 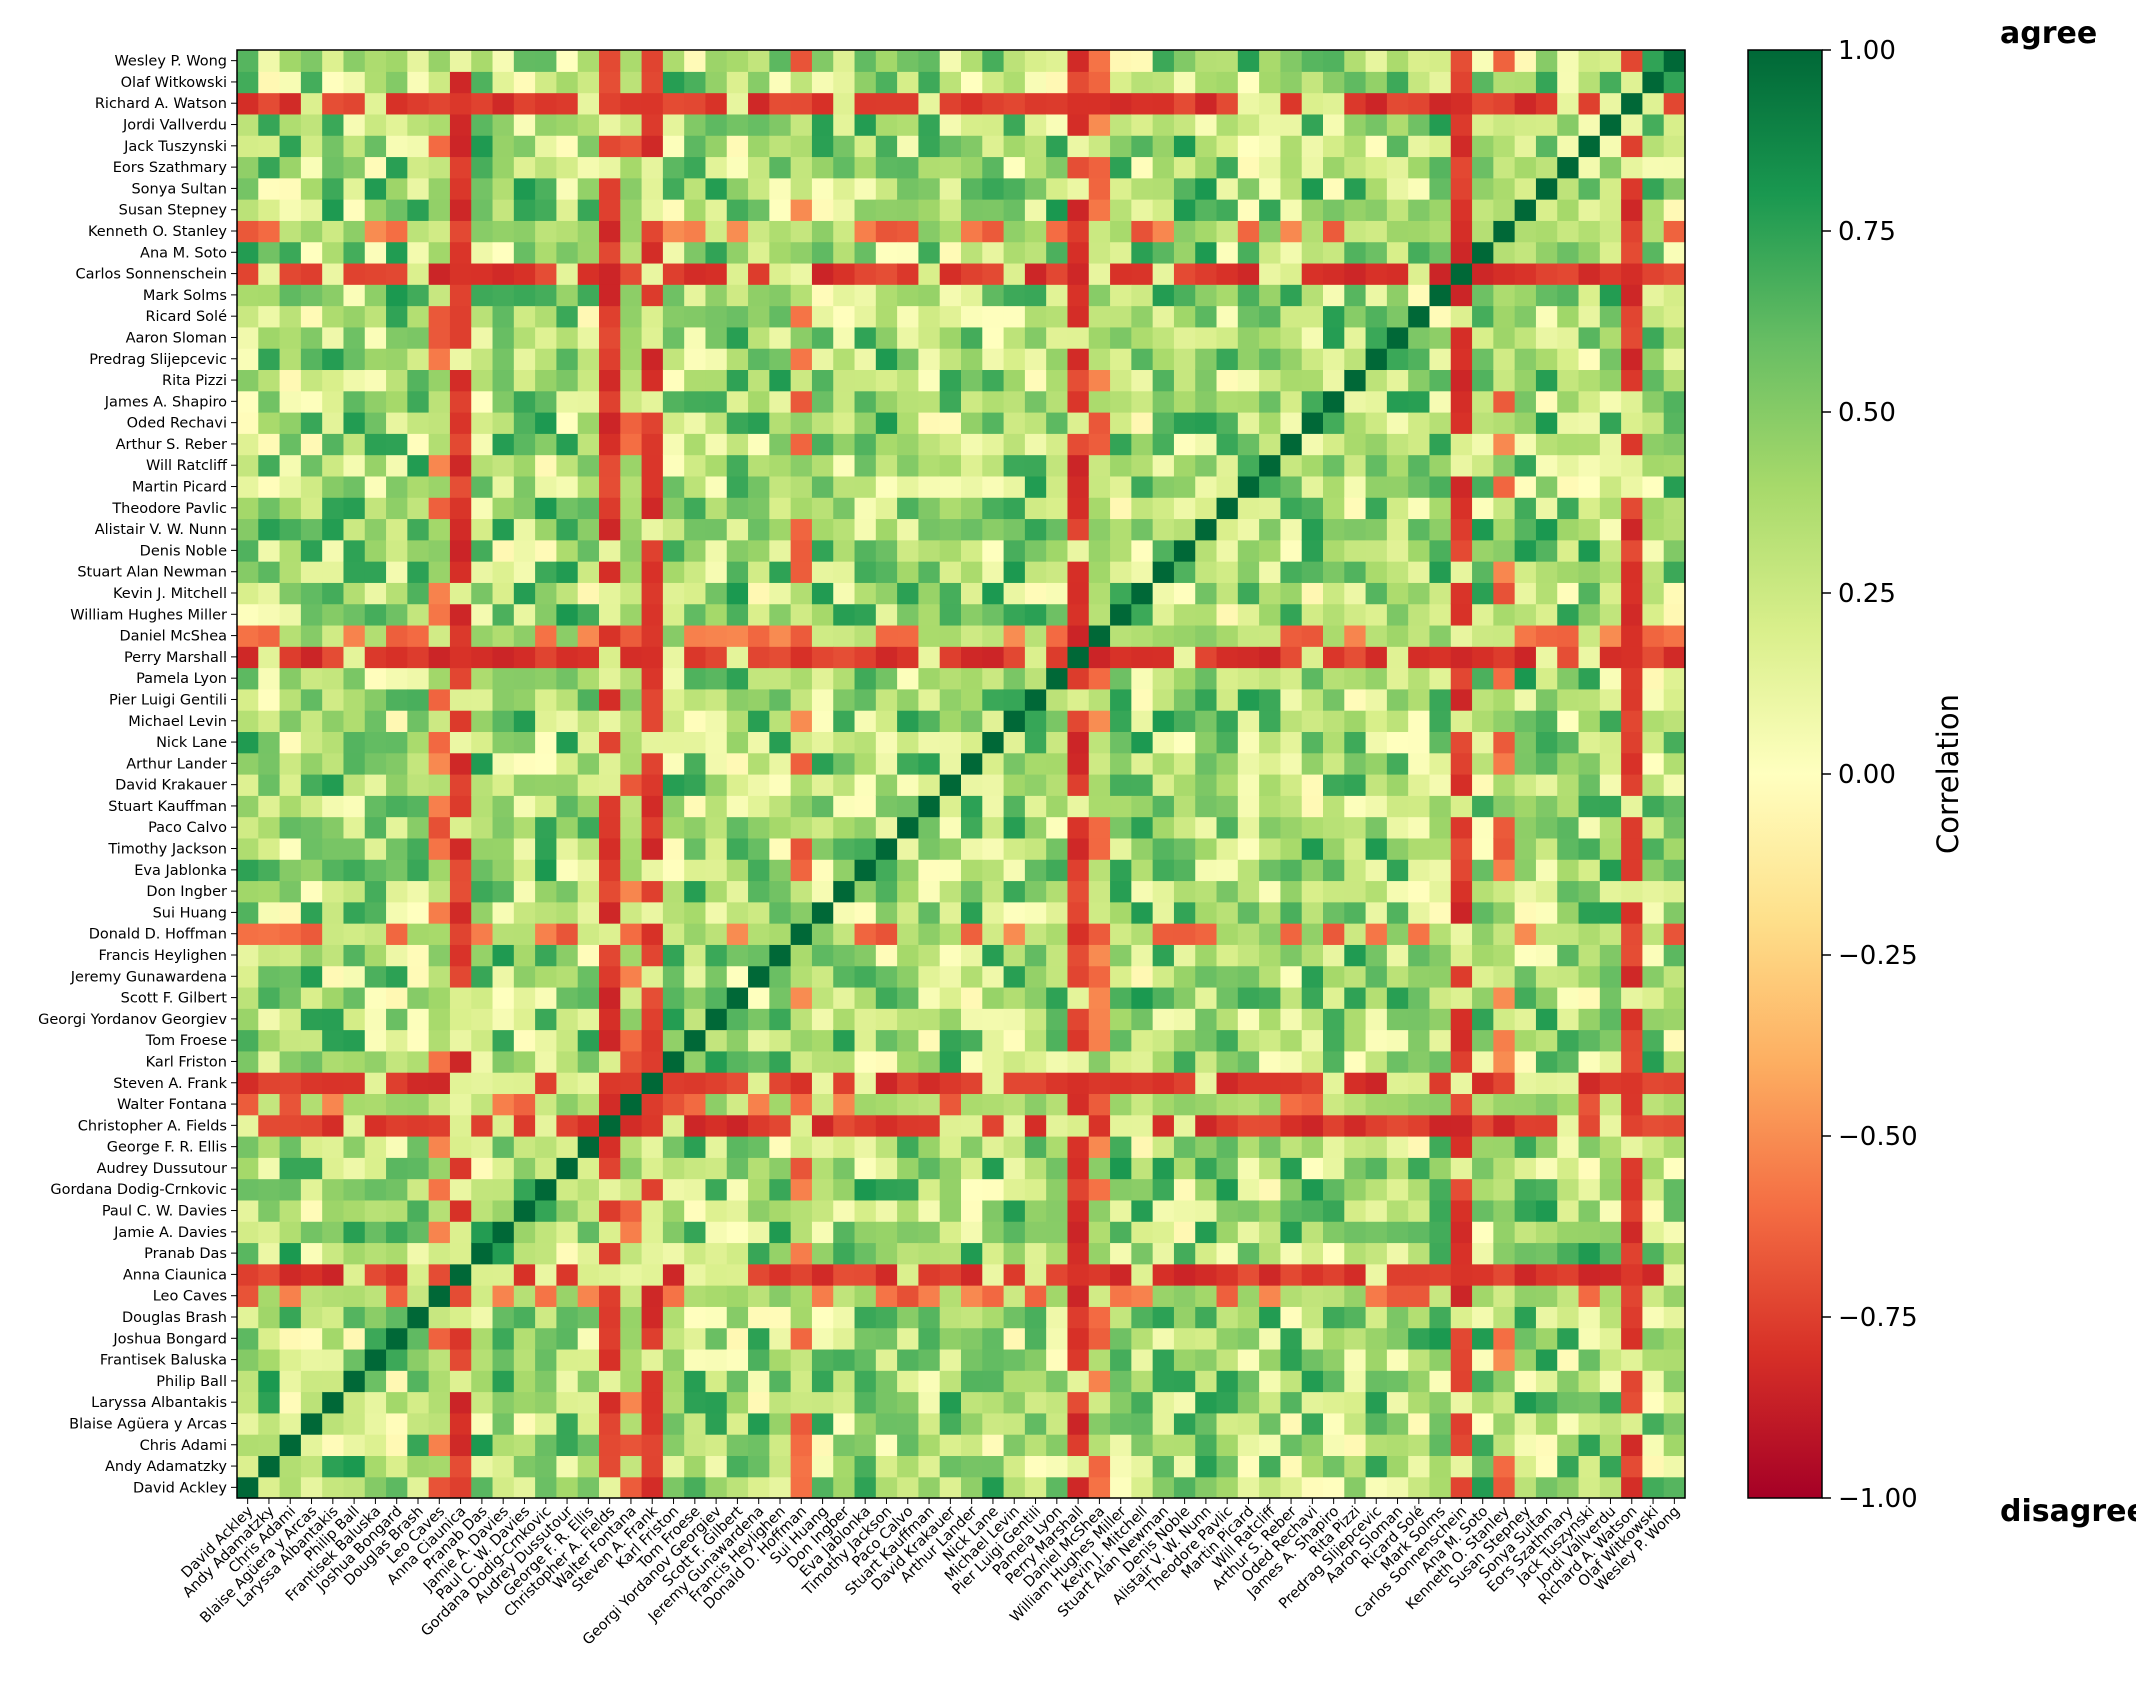 I want to click on y-tick-label: Christopher A. Fields, so click(x=152, y=1126).